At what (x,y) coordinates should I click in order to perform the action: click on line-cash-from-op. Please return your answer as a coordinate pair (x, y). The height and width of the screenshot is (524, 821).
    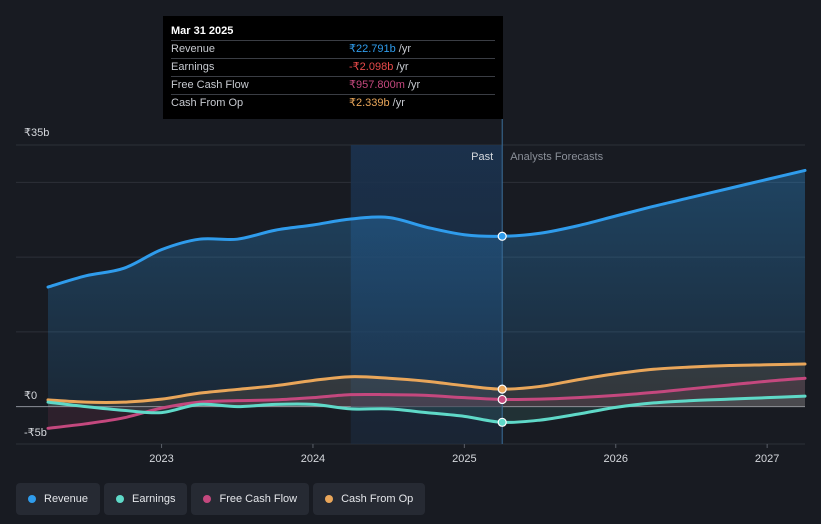
    Looking at the image, I should click on (426, 383).